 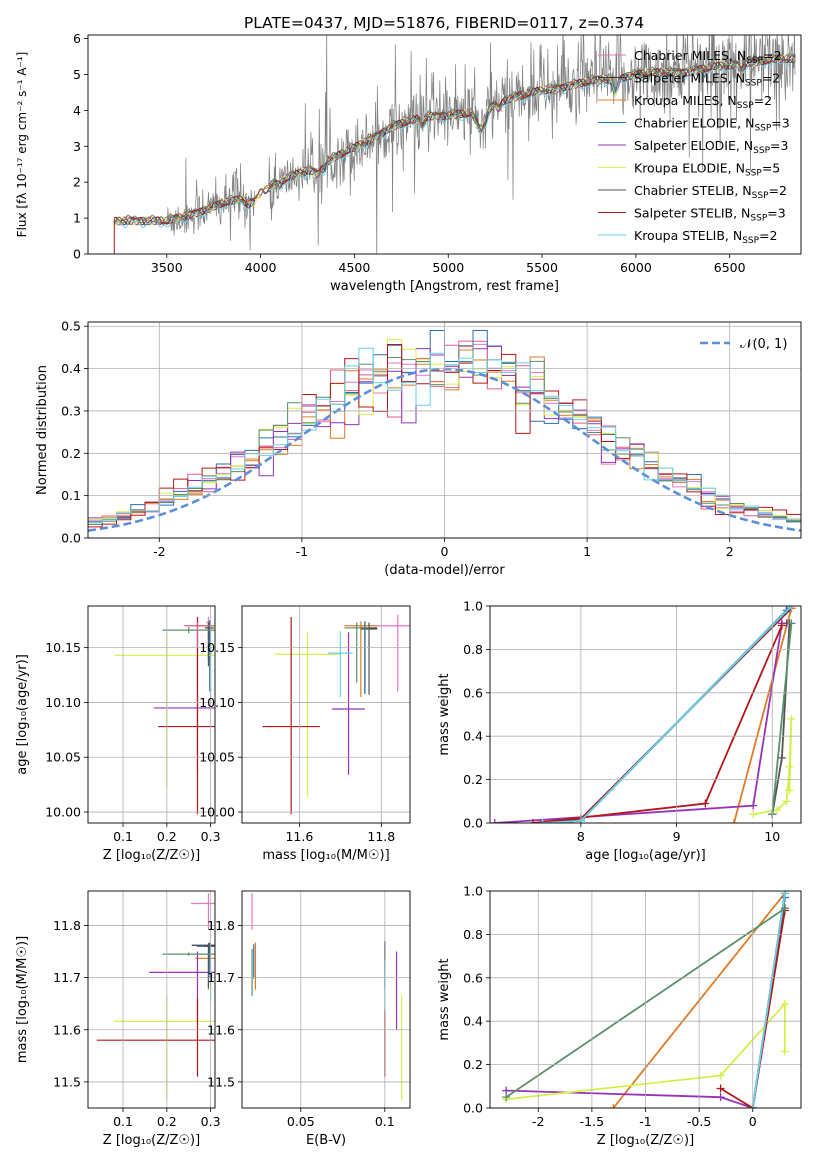 What do you see at coordinates (327, 996) in the screenshot?
I see `mass-vs-EBV-plot-area` at bounding box center [327, 996].